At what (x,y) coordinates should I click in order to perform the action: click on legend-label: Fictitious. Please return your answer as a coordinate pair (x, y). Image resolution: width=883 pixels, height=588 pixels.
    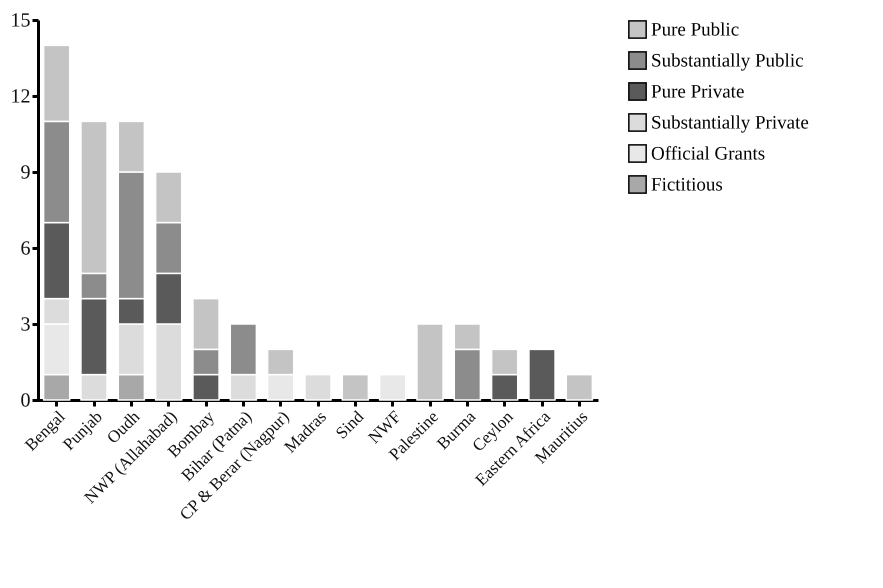
    Looking at the image, I should click on (687, 185).